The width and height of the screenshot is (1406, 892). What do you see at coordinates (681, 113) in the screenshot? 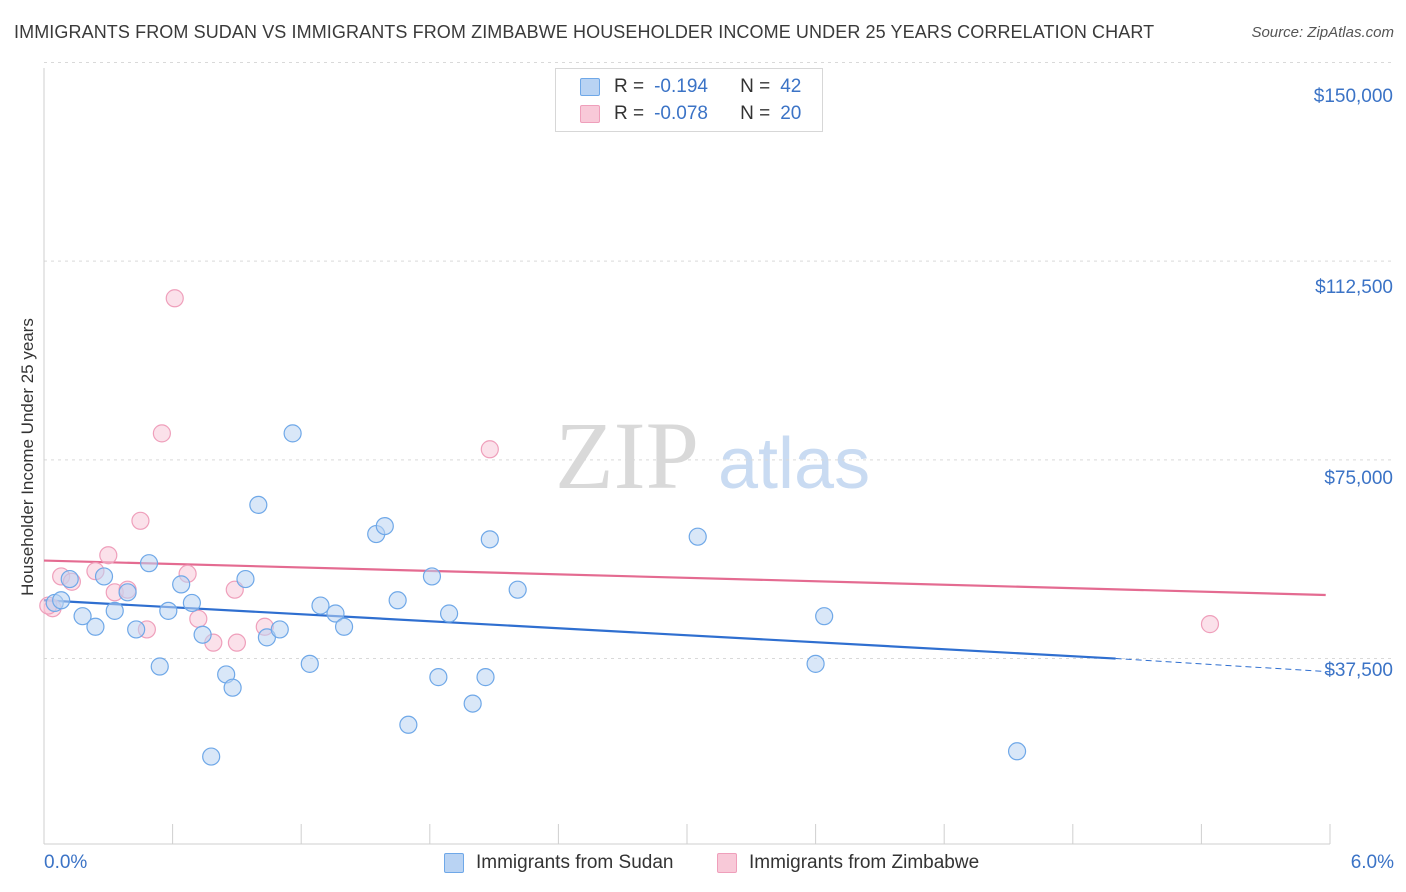
I see `r-value: -0.078` at bounding box center [681, 113].